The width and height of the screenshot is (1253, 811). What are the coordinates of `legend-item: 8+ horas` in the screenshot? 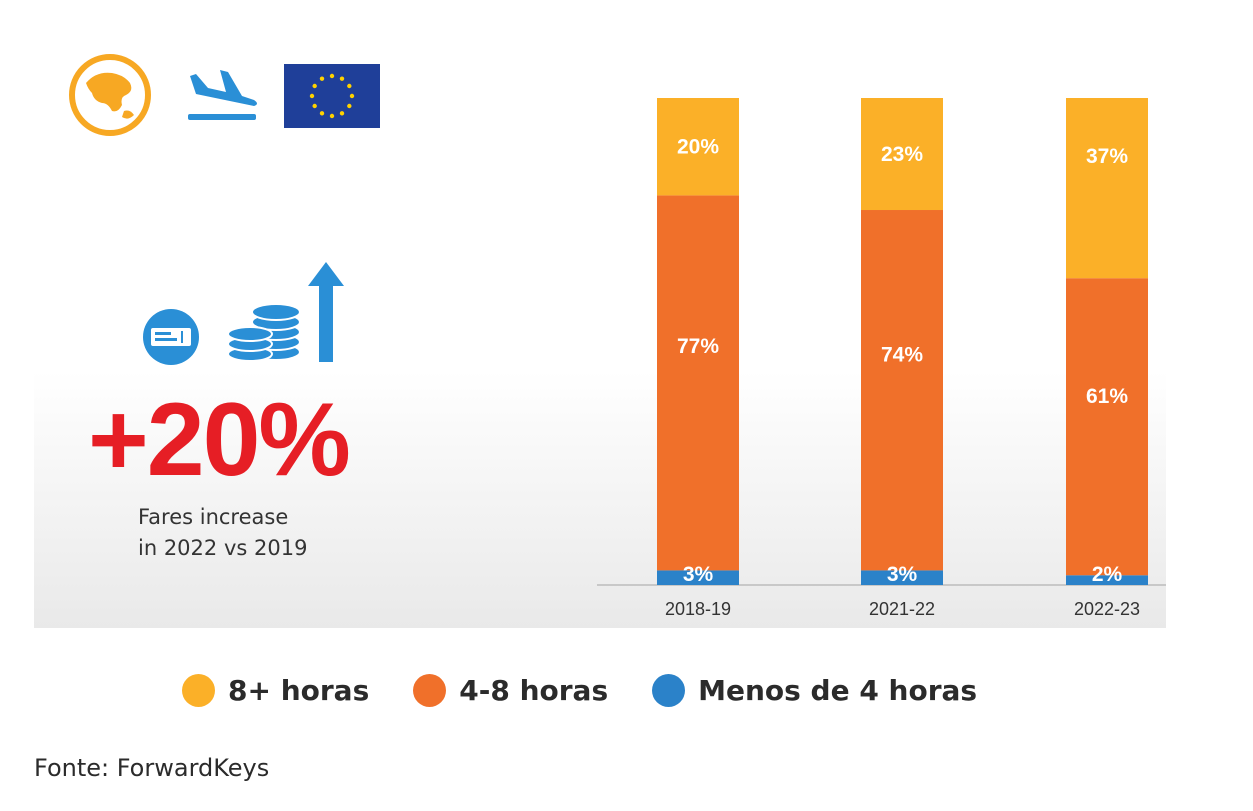 It's located at (276, 690).